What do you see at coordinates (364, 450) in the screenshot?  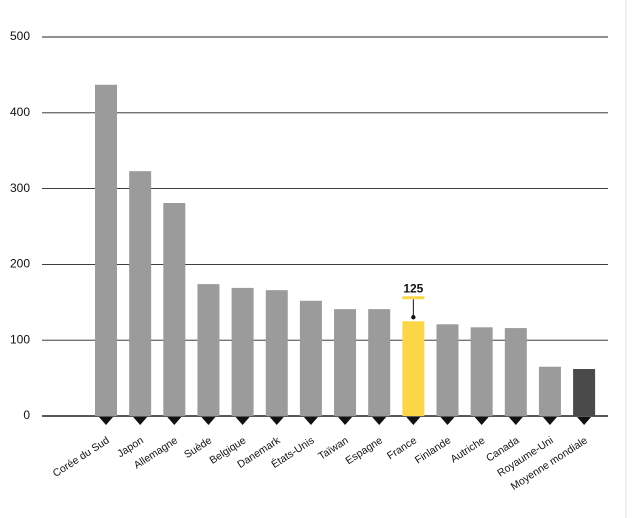 I see `x-tick-label: Espagne` at bounding box center [364, 450].